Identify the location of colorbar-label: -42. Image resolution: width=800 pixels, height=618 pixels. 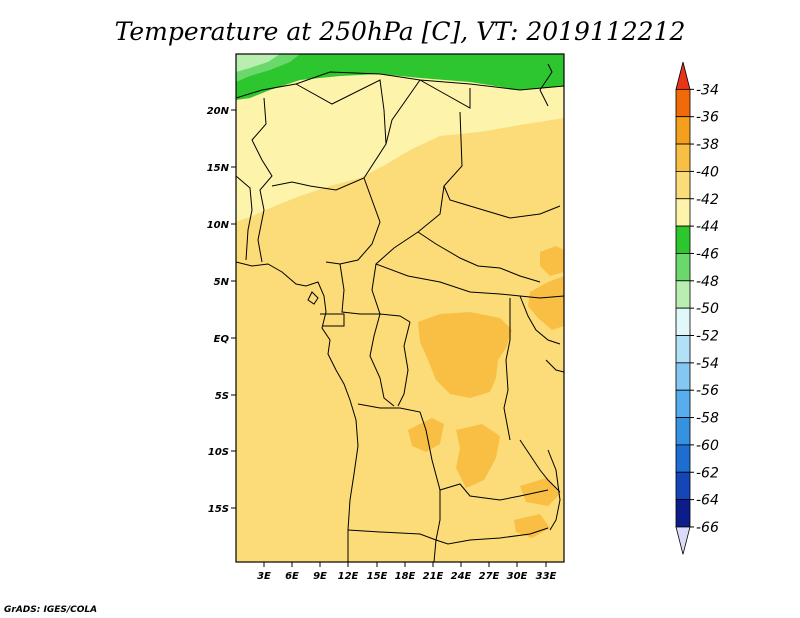
(707, 200).